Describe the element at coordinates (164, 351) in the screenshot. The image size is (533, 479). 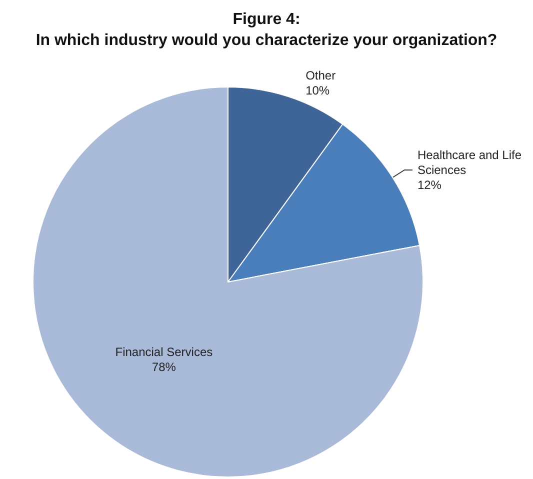
I see `slice-label: Financial Services` at that location.